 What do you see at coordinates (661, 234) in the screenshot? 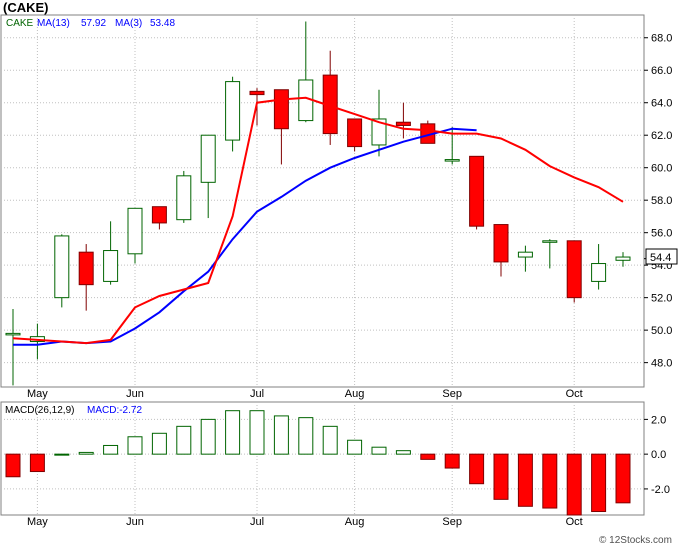
I see `price-tick-label: 56.0` at bounding box center [661, 234].